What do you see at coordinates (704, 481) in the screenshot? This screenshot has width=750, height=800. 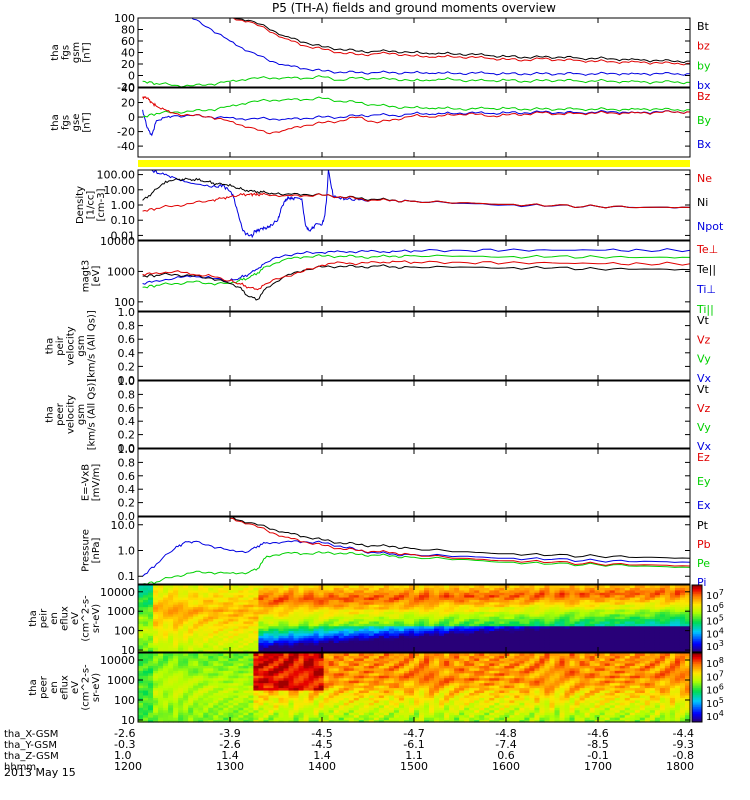 I see `efield-legend-entry: Ey` at bounding box center [704, 481].